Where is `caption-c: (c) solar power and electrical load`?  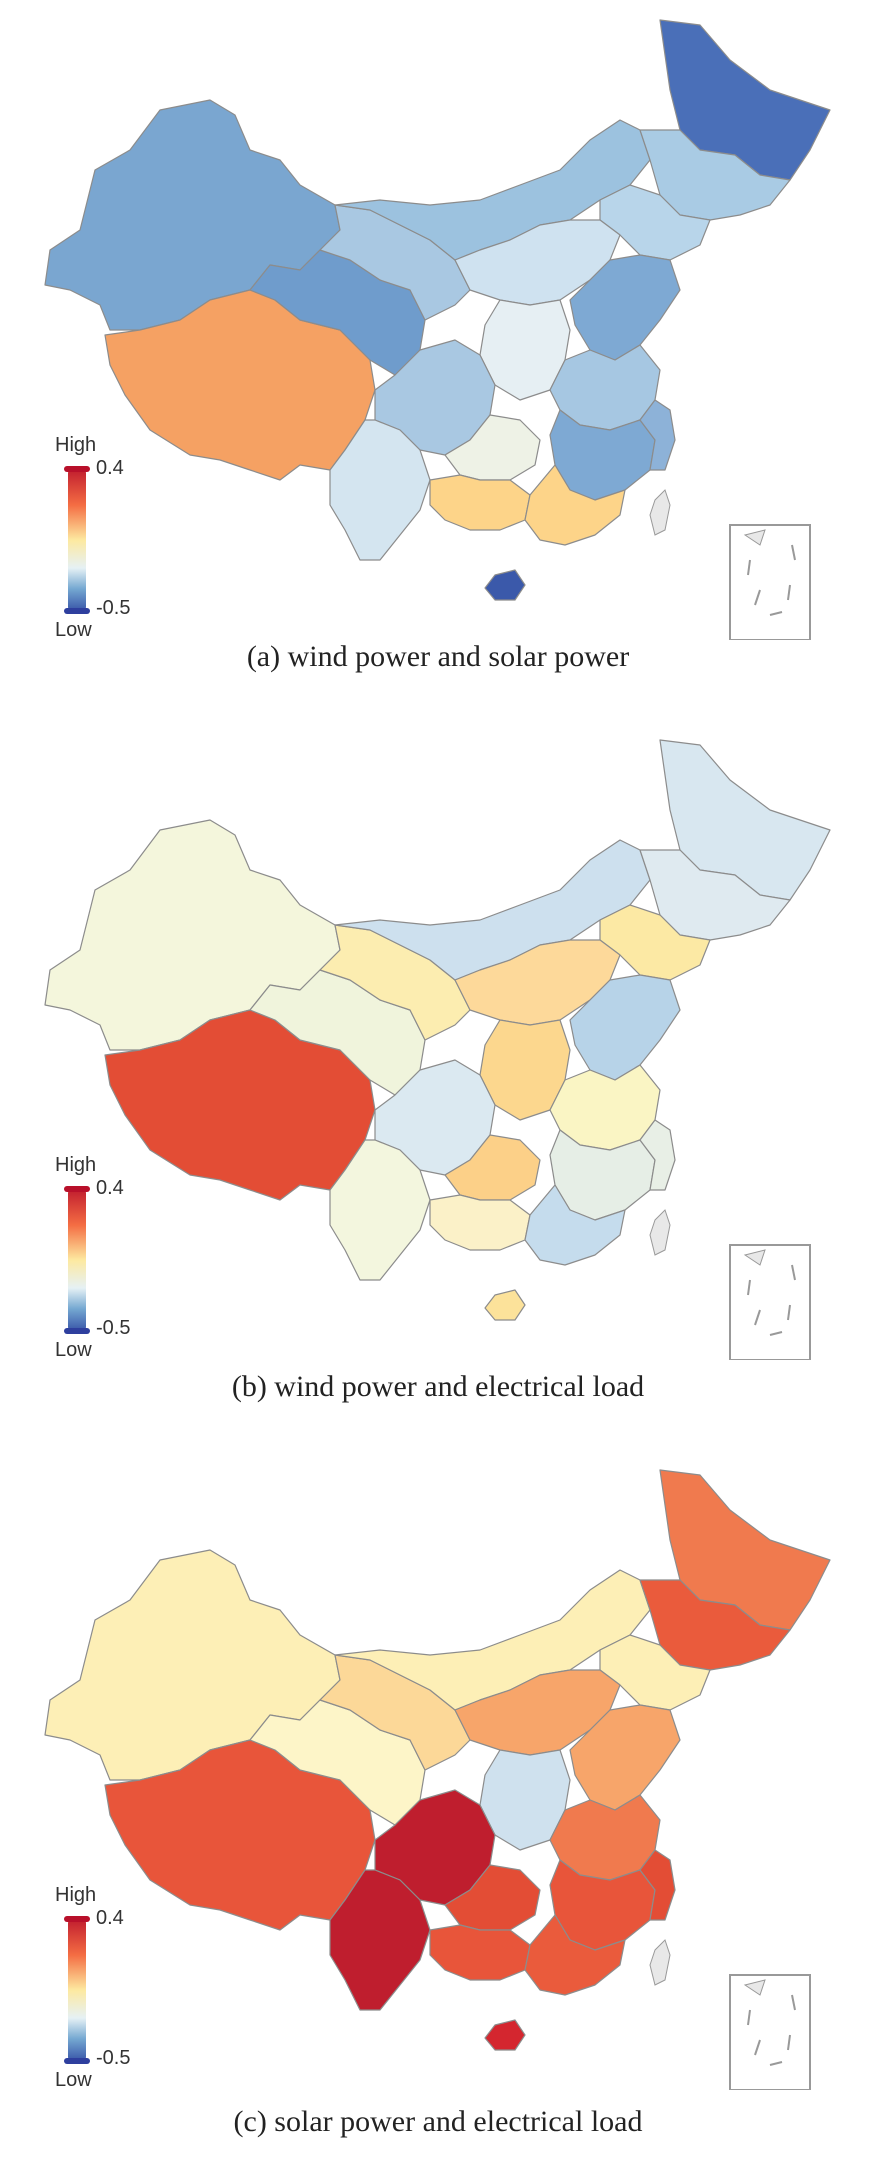 caption-c: (c) solar power and electrical load is located at coordinates (438, 2121).